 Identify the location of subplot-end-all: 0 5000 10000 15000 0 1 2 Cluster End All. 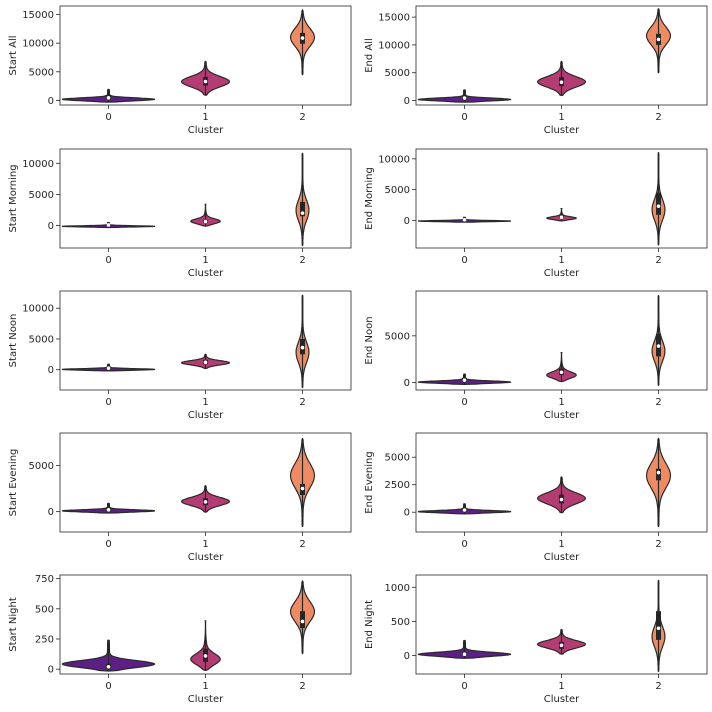
(536, 70).